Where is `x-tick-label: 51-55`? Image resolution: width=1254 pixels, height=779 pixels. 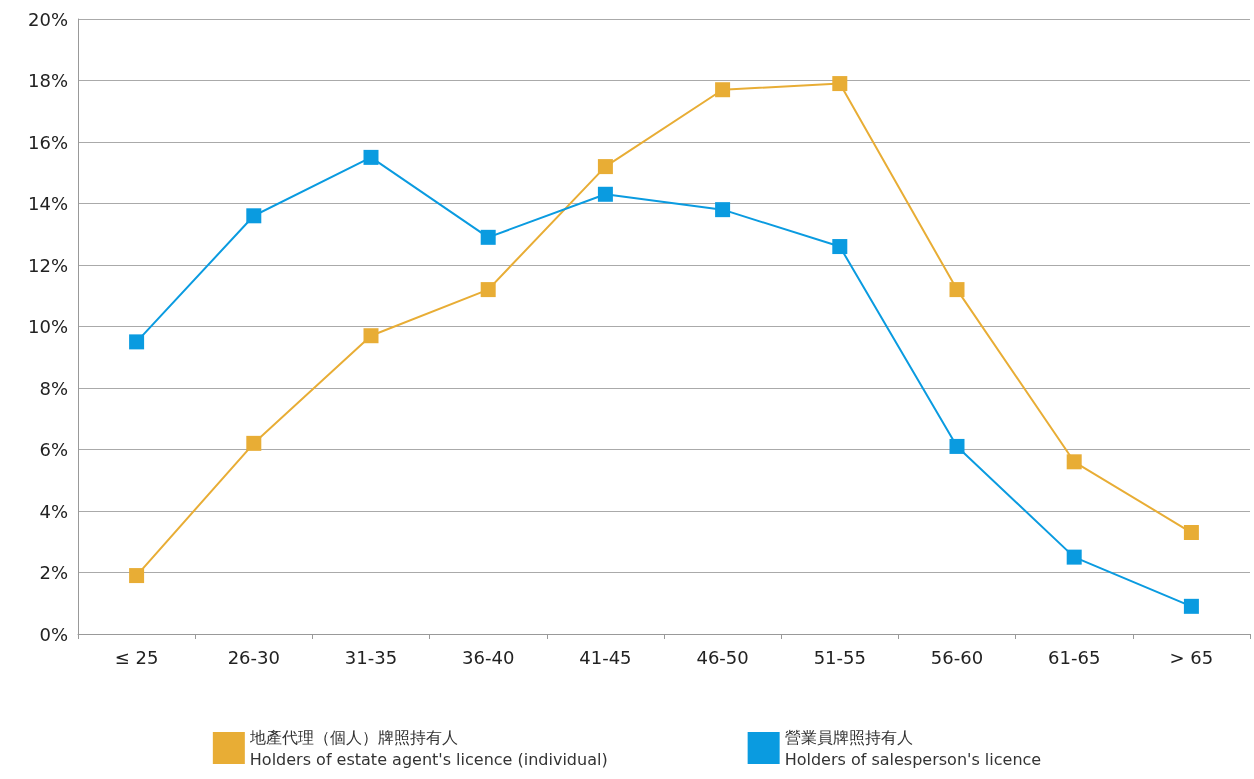
x-tick-label: 51-55 is located at coordinates (839, 657).